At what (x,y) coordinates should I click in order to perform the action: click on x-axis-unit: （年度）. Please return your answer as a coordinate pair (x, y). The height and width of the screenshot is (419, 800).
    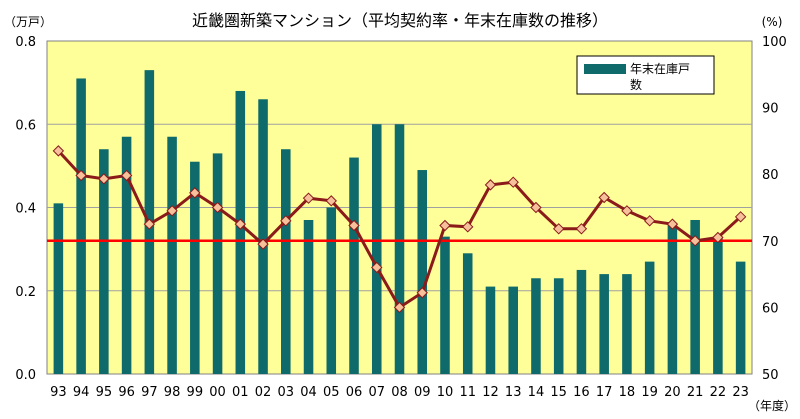
    Looking at the image, I should click on (772, 405).